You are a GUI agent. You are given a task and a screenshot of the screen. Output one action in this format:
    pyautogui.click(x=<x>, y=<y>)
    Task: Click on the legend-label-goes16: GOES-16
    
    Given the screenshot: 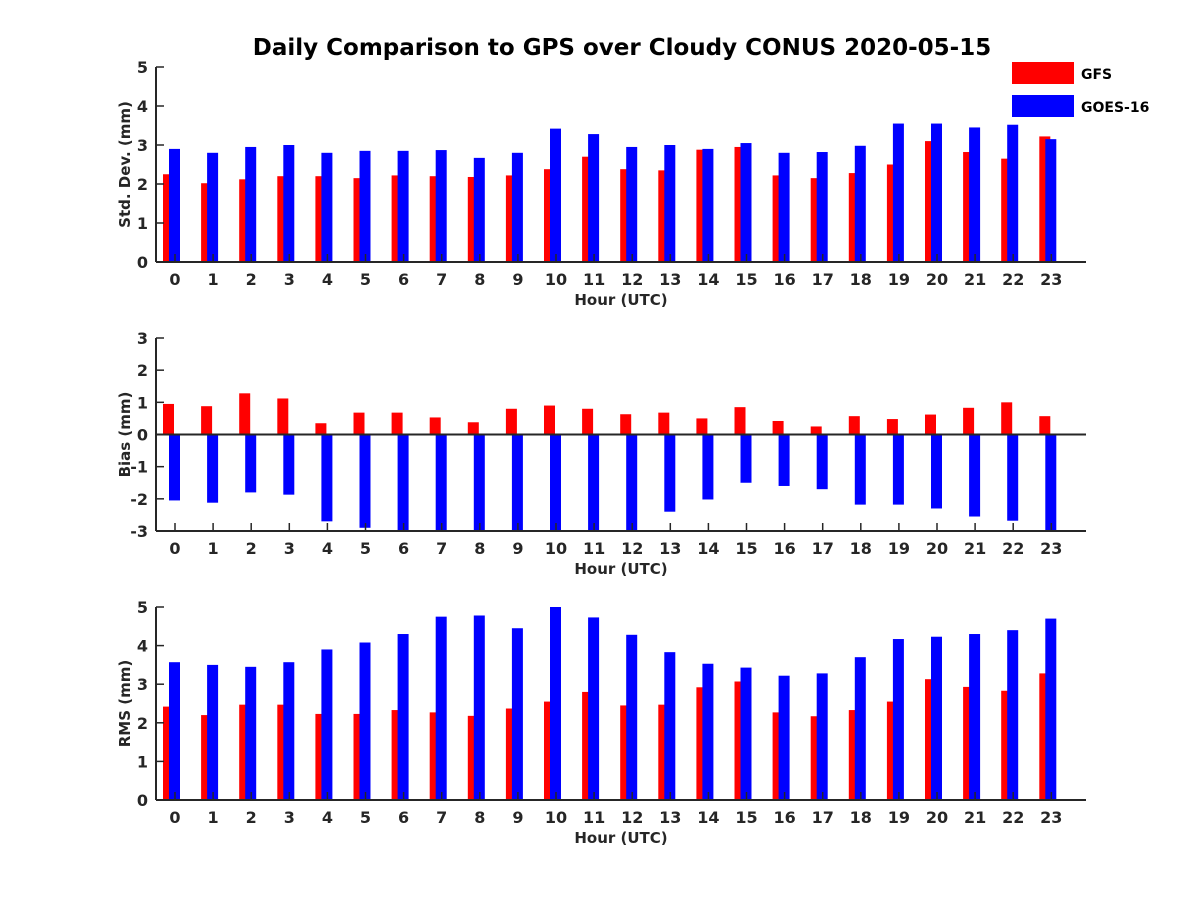 What is the action you would take?
    pyautogui.click(x=1115, y=108)
    